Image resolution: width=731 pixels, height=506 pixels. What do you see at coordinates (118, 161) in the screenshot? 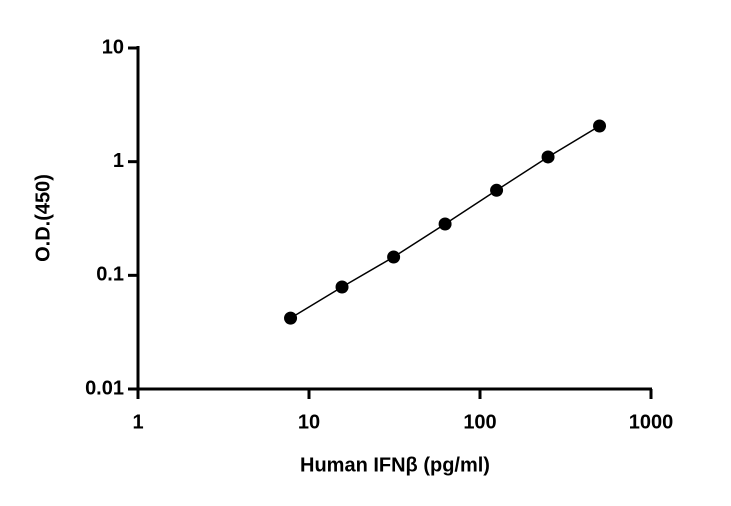
I see `y-tick-label: 1` at bounding box center [118, 161].